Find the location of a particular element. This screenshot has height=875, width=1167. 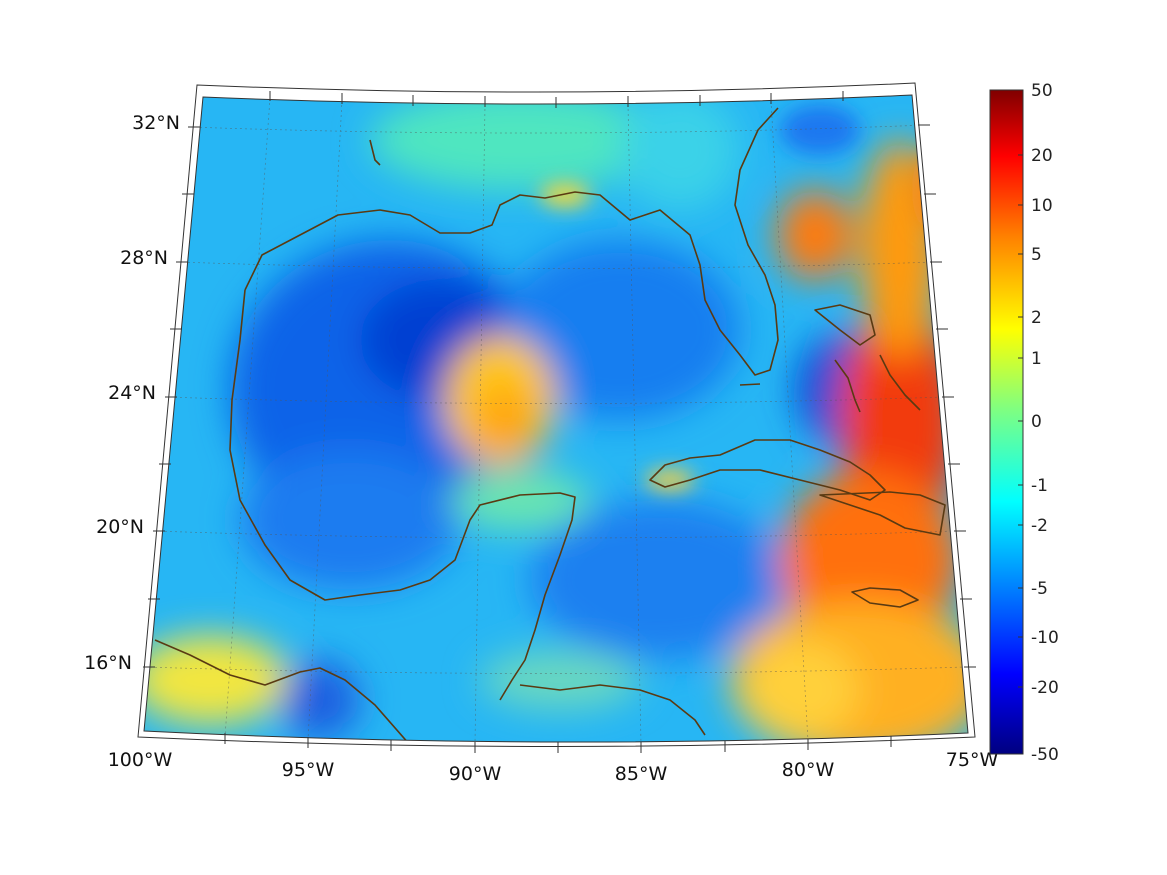

lat-label: 32°N is located at coordinates (156, 123).